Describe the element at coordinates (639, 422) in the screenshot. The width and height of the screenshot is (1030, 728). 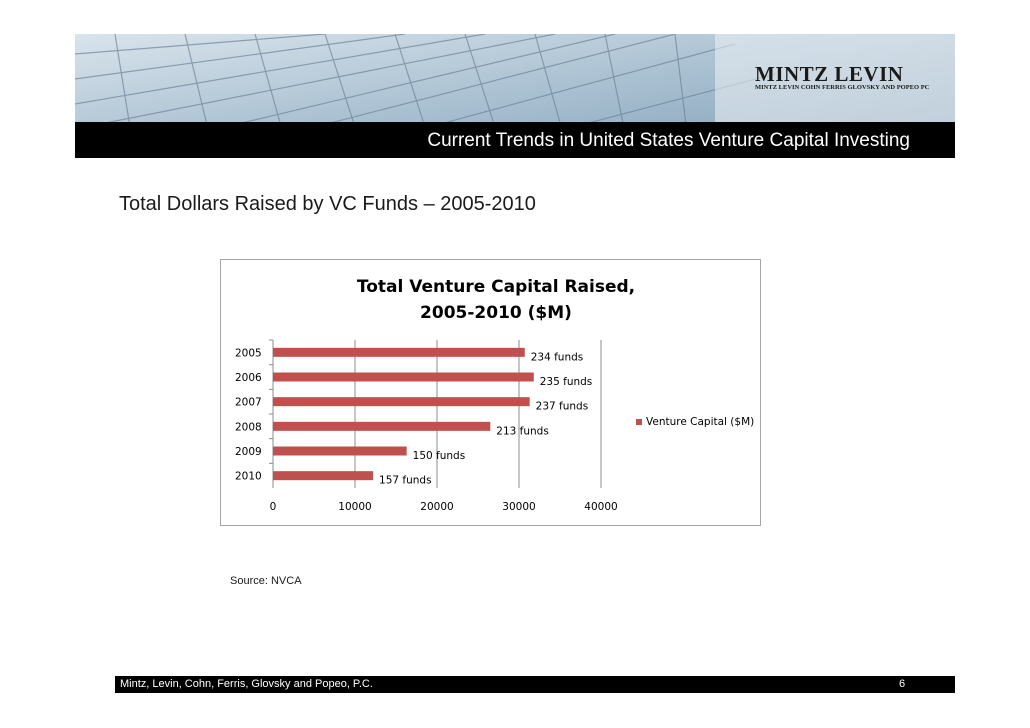
I see `legend-swatch` at that location.